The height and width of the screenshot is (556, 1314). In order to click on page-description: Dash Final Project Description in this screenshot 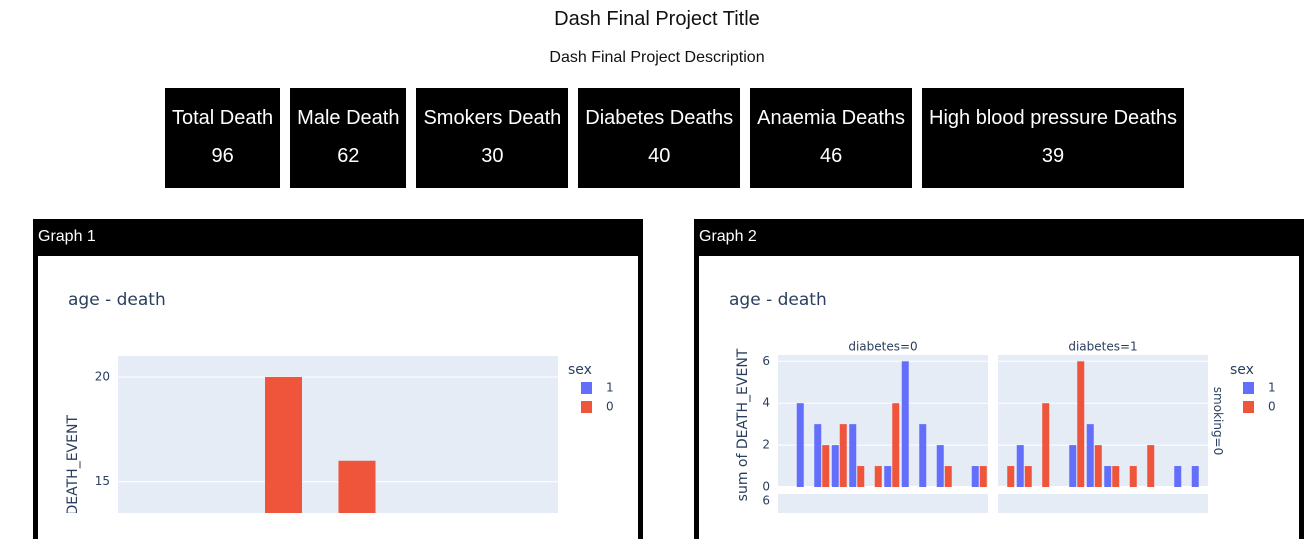, I will do `click(657, 57)`.